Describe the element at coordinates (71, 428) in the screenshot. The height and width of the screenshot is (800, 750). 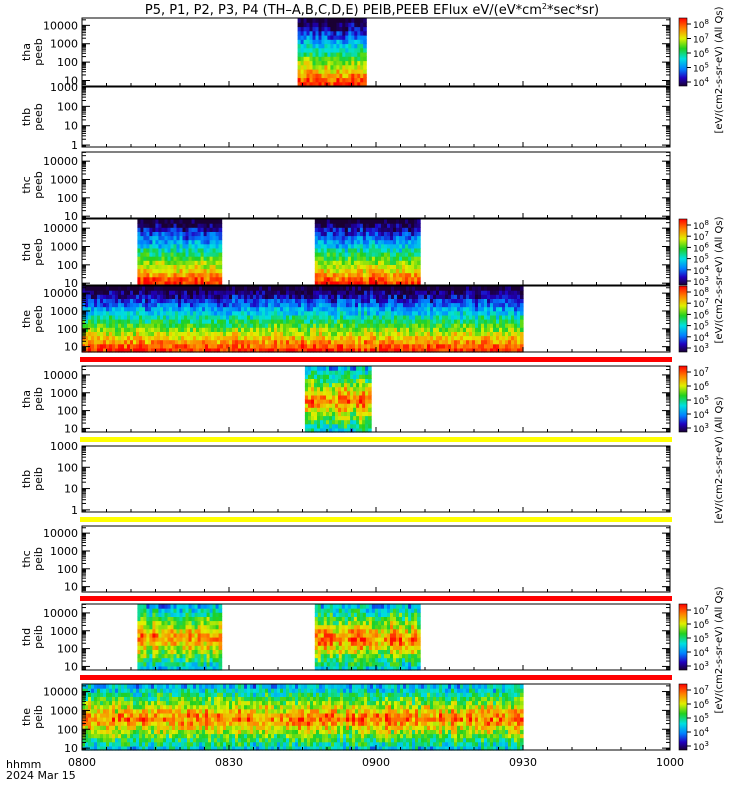
I see `y-tick-label: 10` at that location.